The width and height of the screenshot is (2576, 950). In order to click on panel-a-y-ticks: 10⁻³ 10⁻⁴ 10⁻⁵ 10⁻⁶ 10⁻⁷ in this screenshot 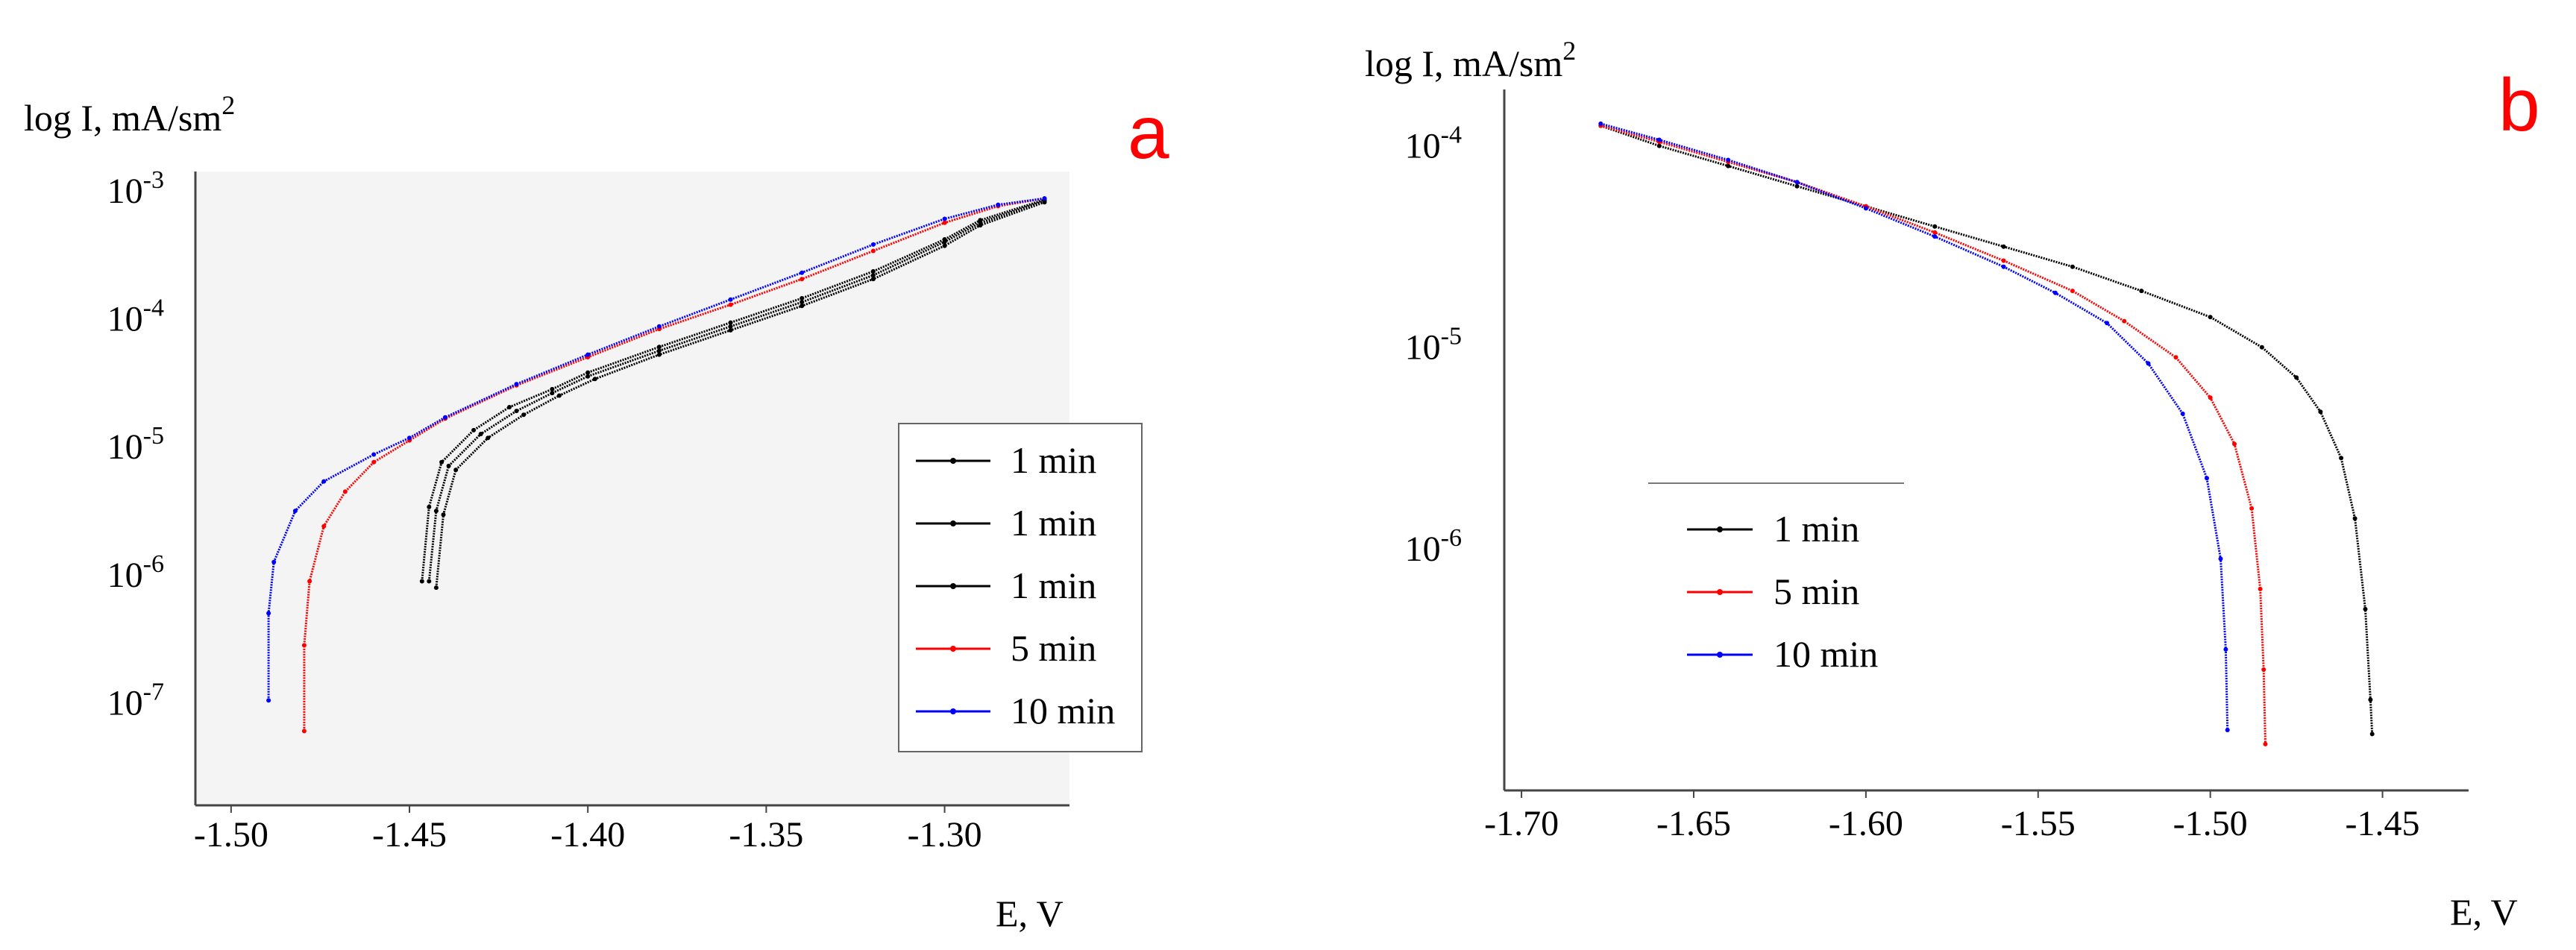, I will do `click(136, 444)`.